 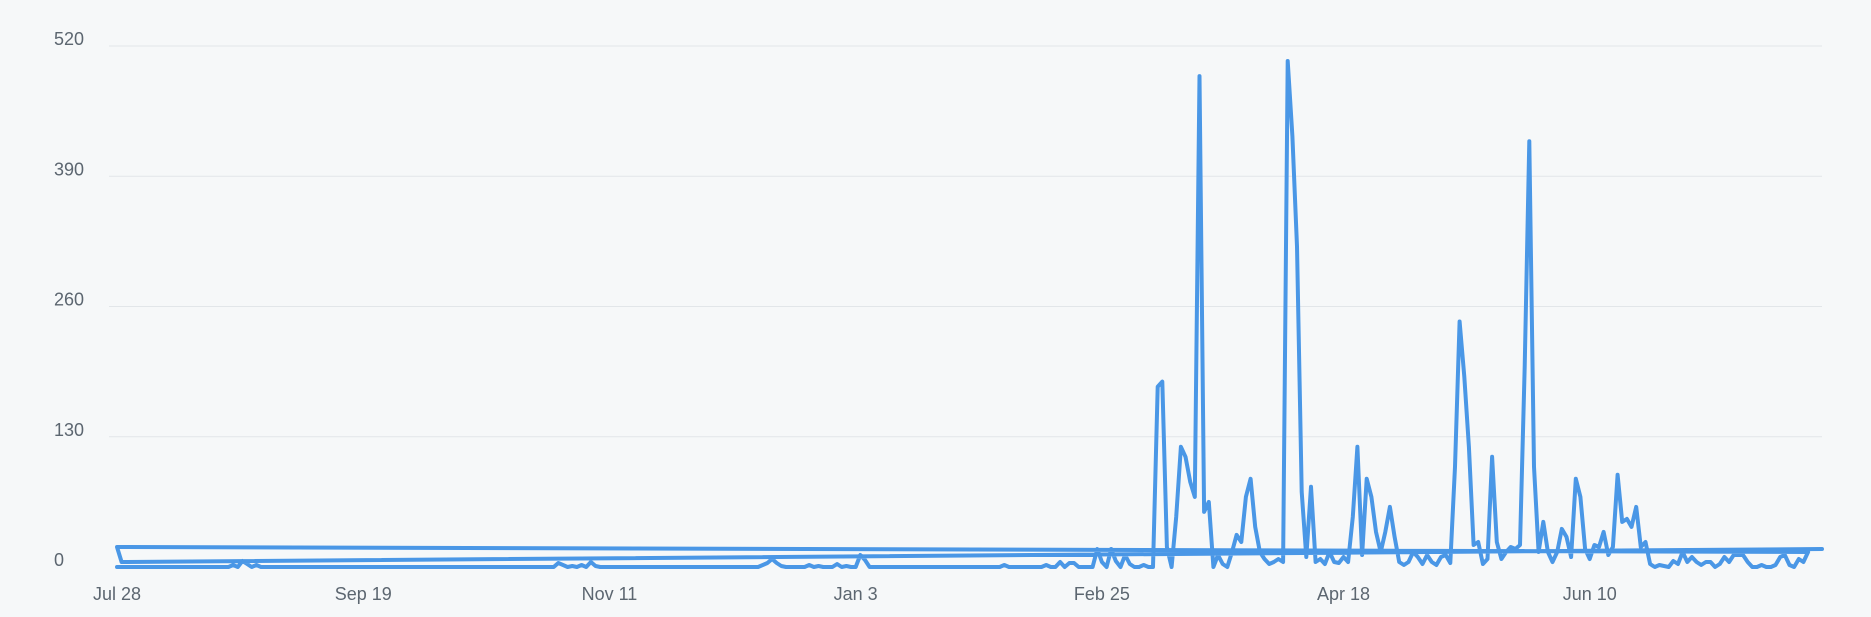 I want to click on y-tick-label: 260, so click(x=69, y=300).